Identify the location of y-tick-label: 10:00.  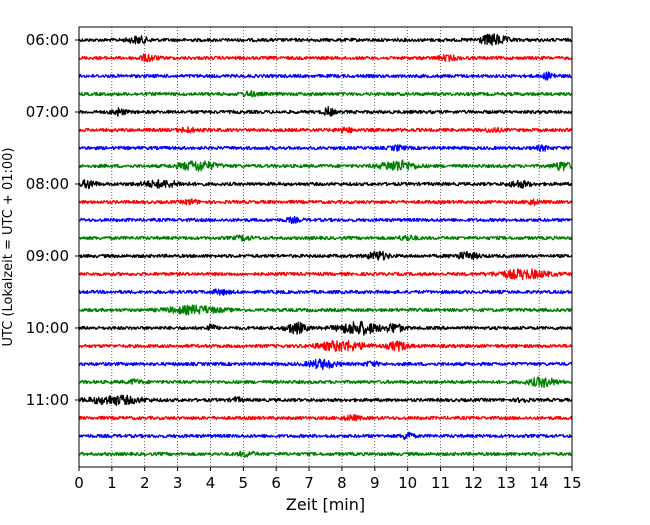
(47, 328).